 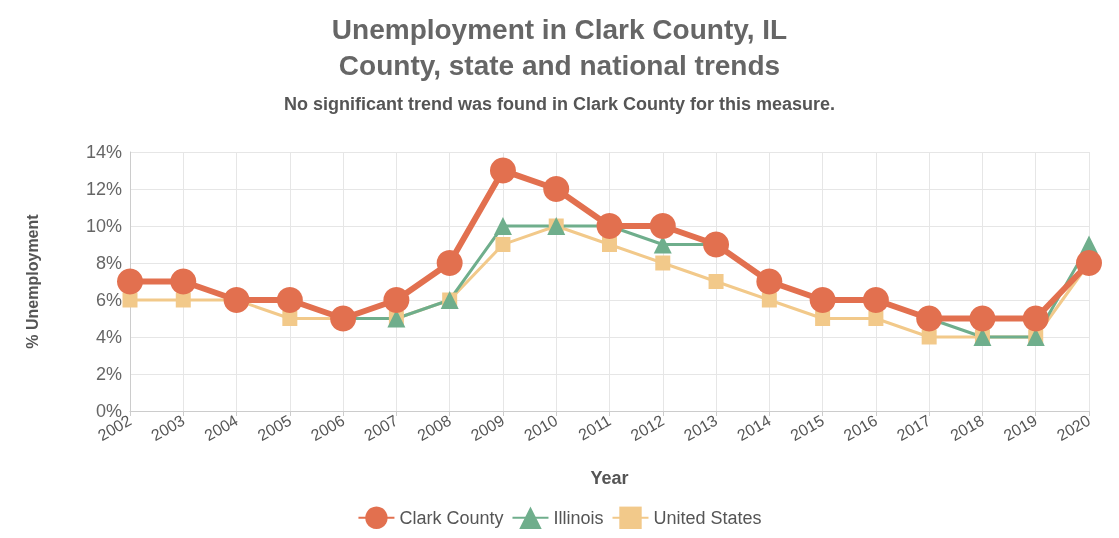 What do you see at coordinates (754, 428) in the screenshot?
I see `x-tick-label: 2014` at bounding box center [754, 428].